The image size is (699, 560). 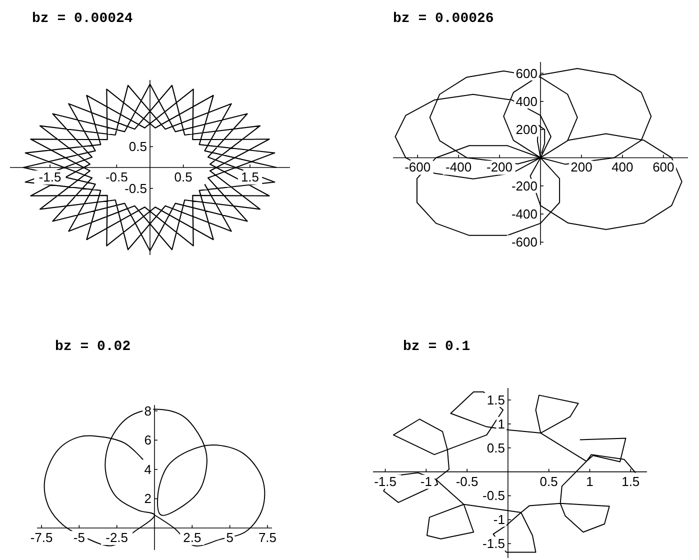 I want to click on chart-title: bz = 0.00024, so click(x=82, y=19).